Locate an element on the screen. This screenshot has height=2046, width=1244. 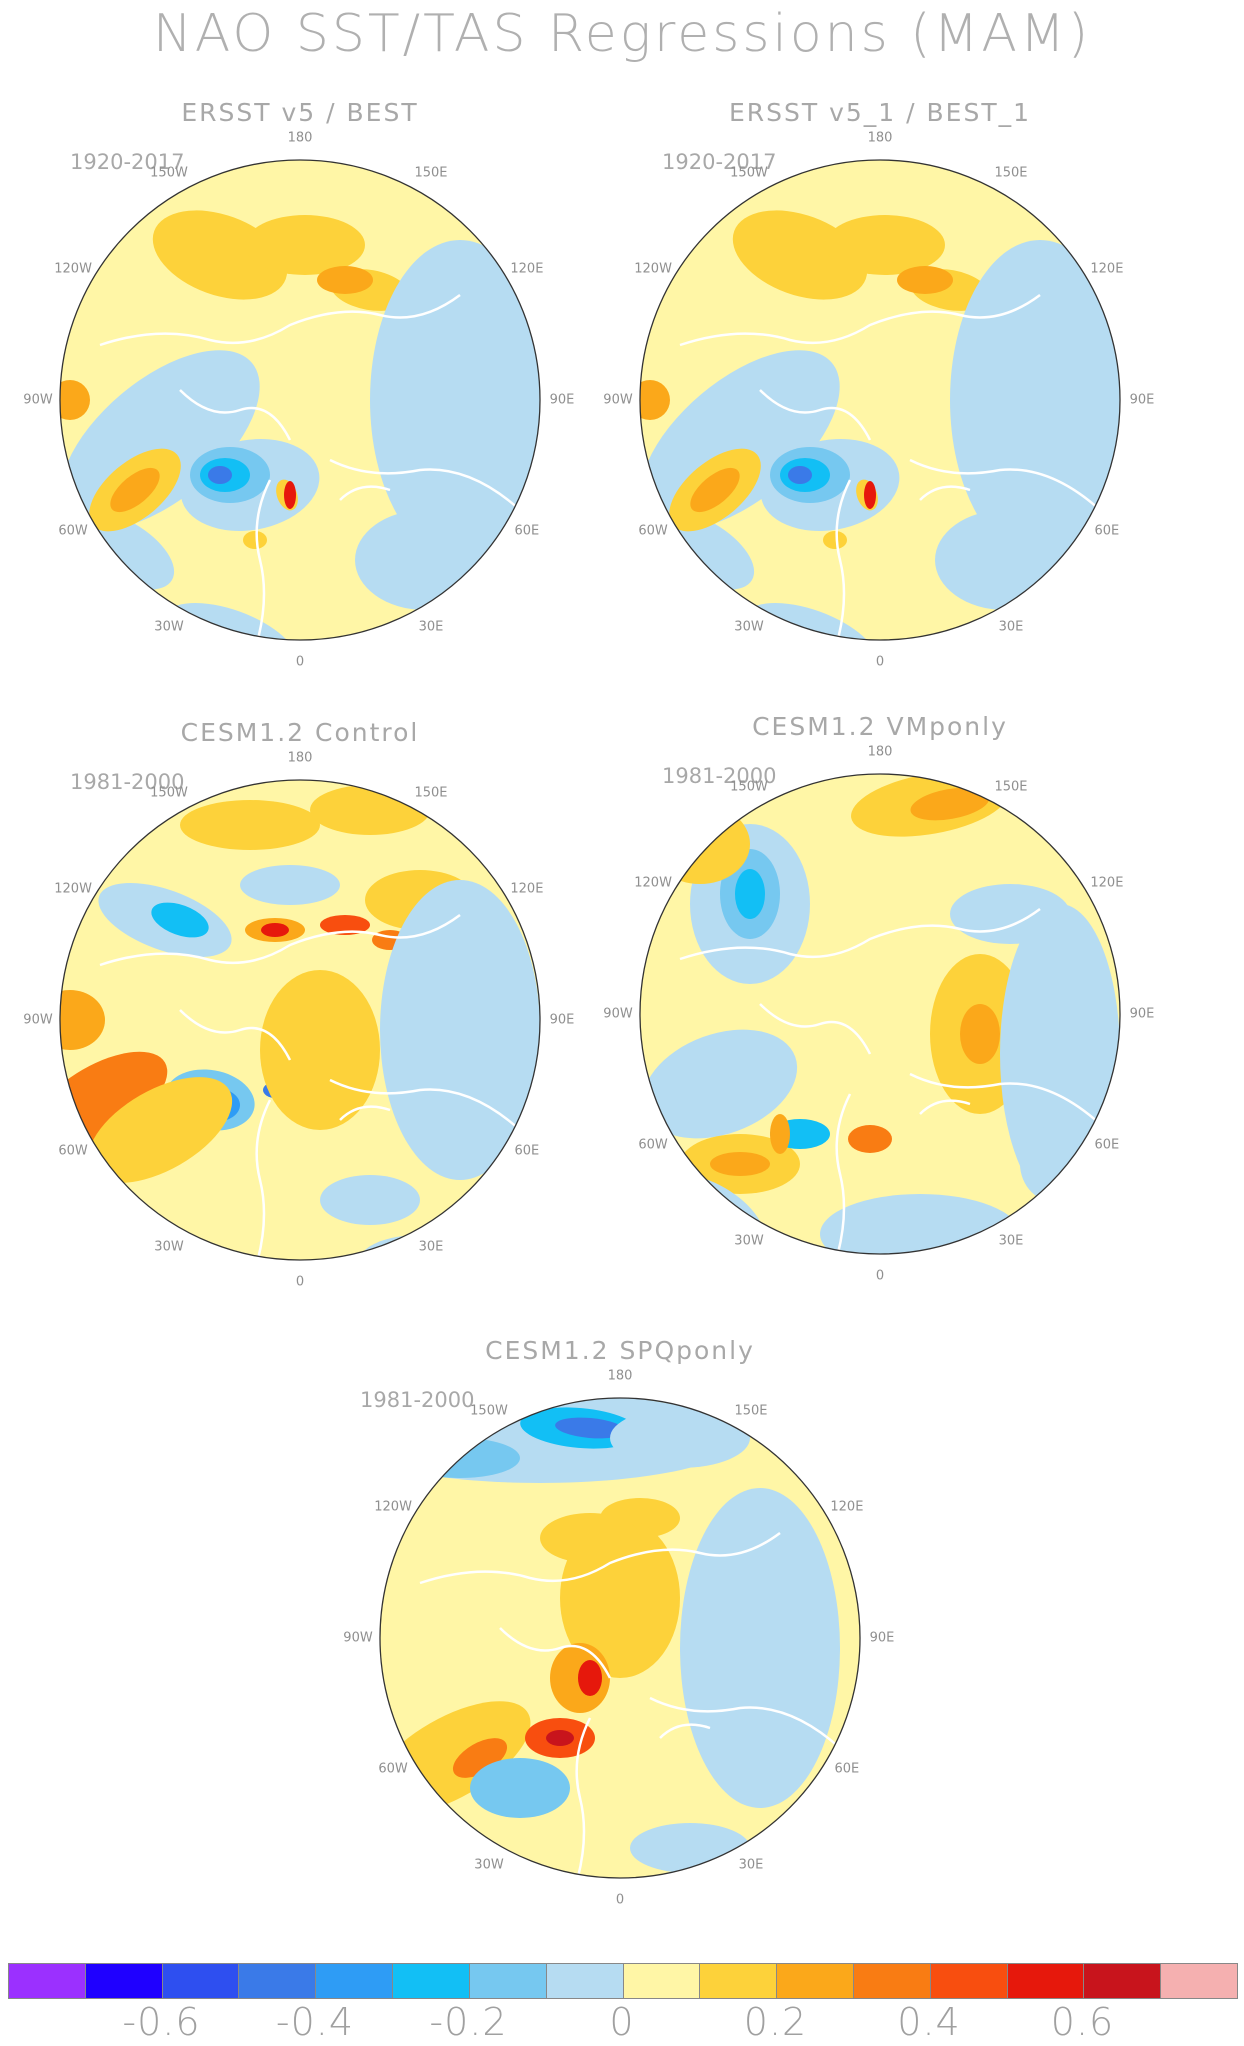
colorbar-tick-label: 0 is located at coordinates (622, 2022).